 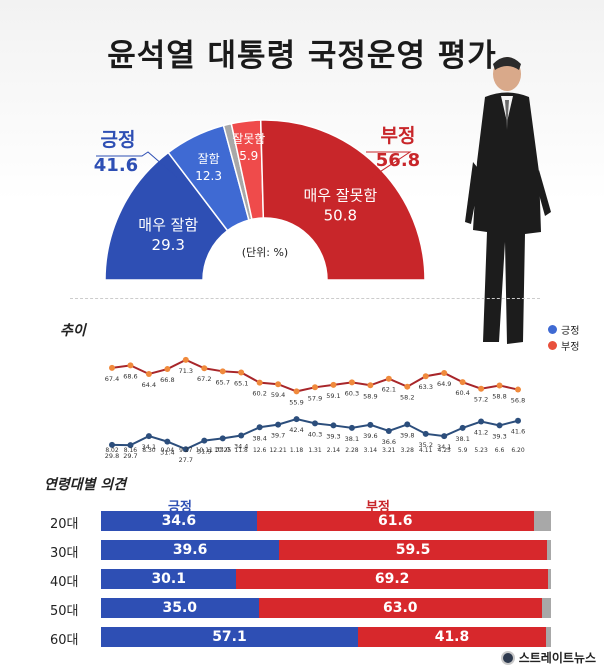 I want to click on brand-name: 스트레이트뉴스, so click(x=557, y=658).